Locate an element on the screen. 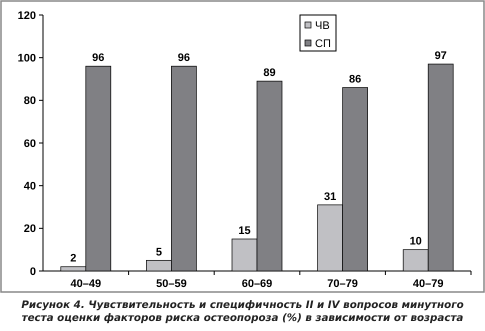 This screenshot has height=331, width=485. data-label: 15 is located at coordinates (244, 231).